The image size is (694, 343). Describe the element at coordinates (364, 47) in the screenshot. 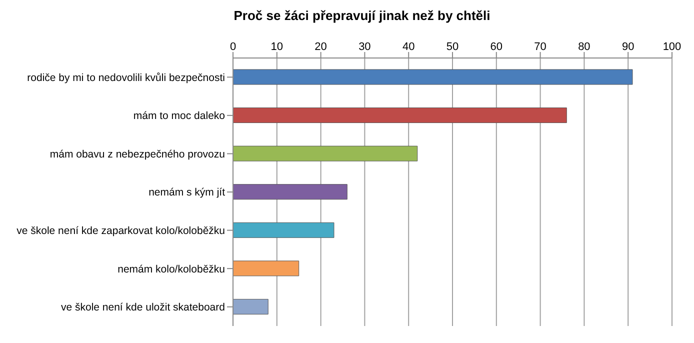

I see `x-tick-label: 30` at that location.